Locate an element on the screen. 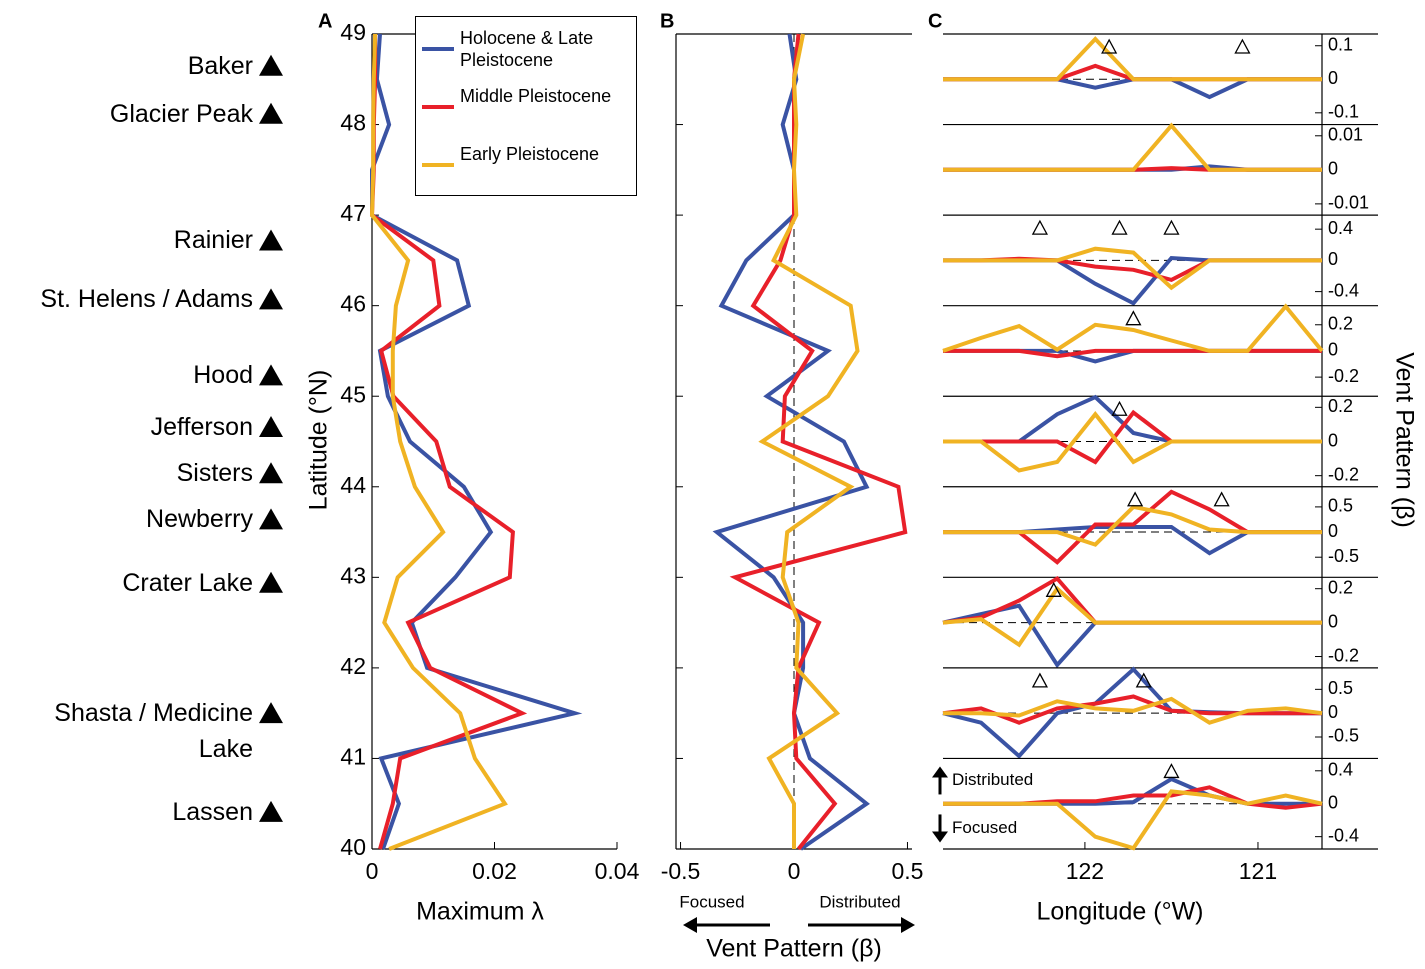 The height and width of the screenshot is (969, 1425). y-tick-label: 48 is located at coordinates (353, 123).